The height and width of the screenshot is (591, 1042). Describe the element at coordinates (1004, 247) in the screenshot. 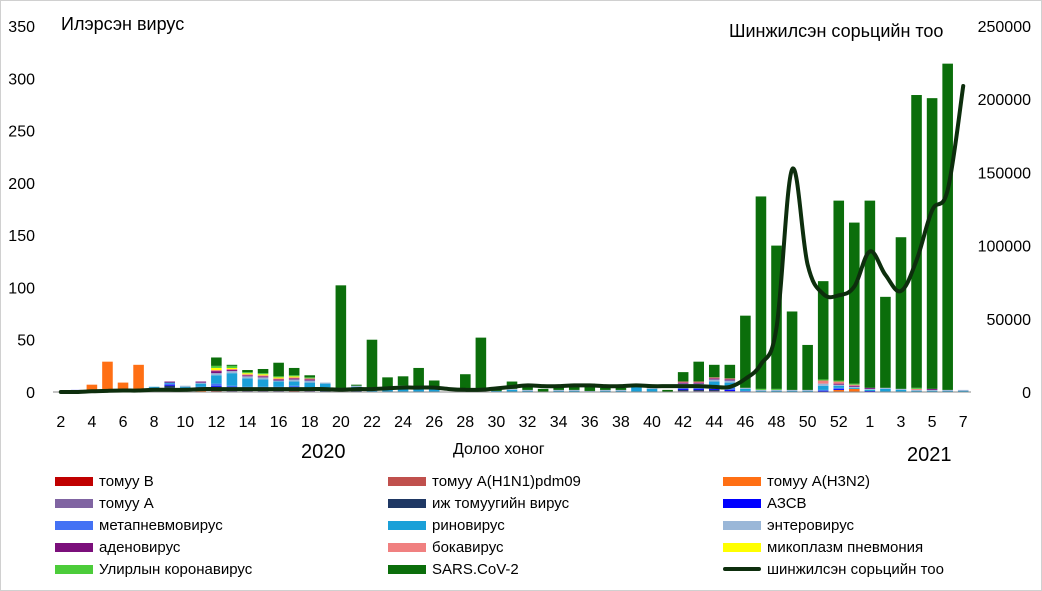

I see `y-right-tick-label: 100000` at that location.